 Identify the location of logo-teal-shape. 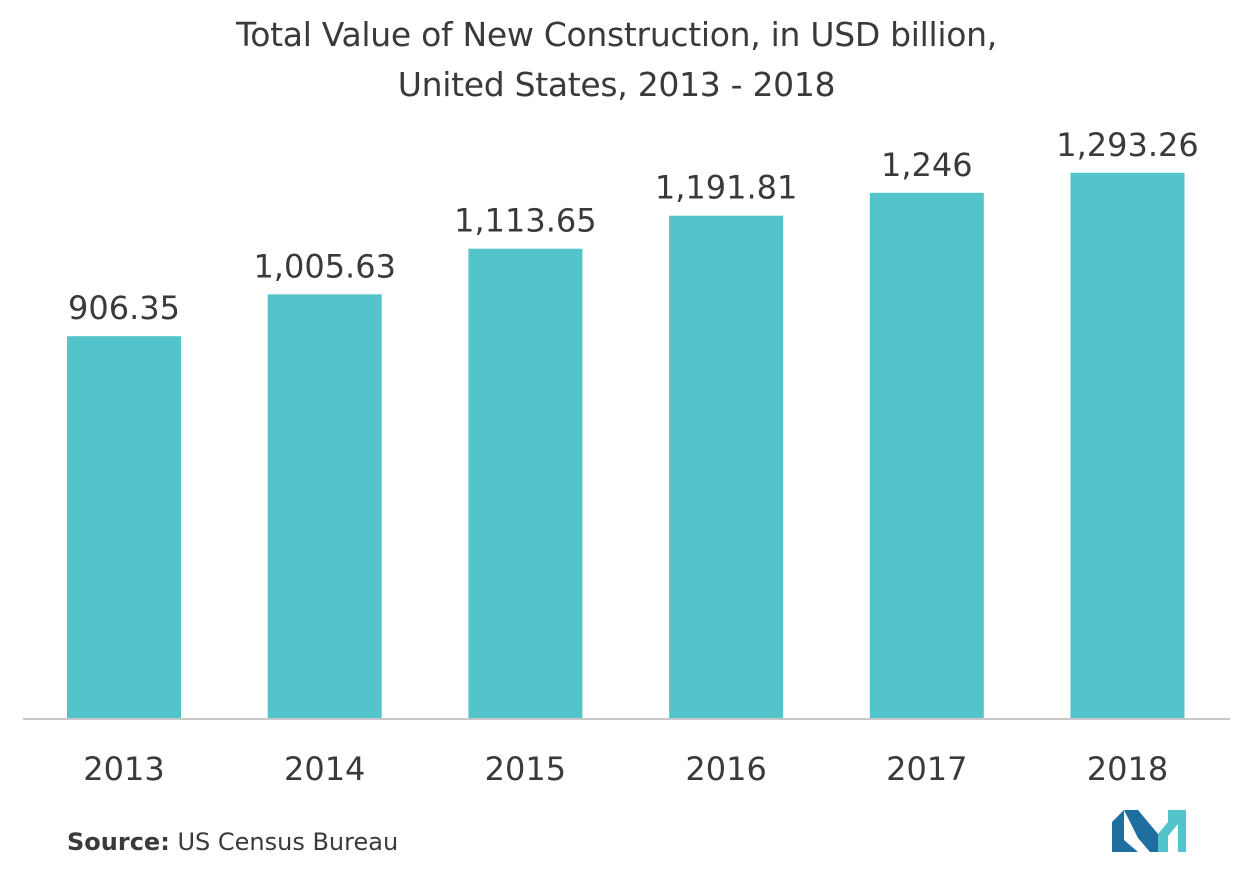
(1163, 837).